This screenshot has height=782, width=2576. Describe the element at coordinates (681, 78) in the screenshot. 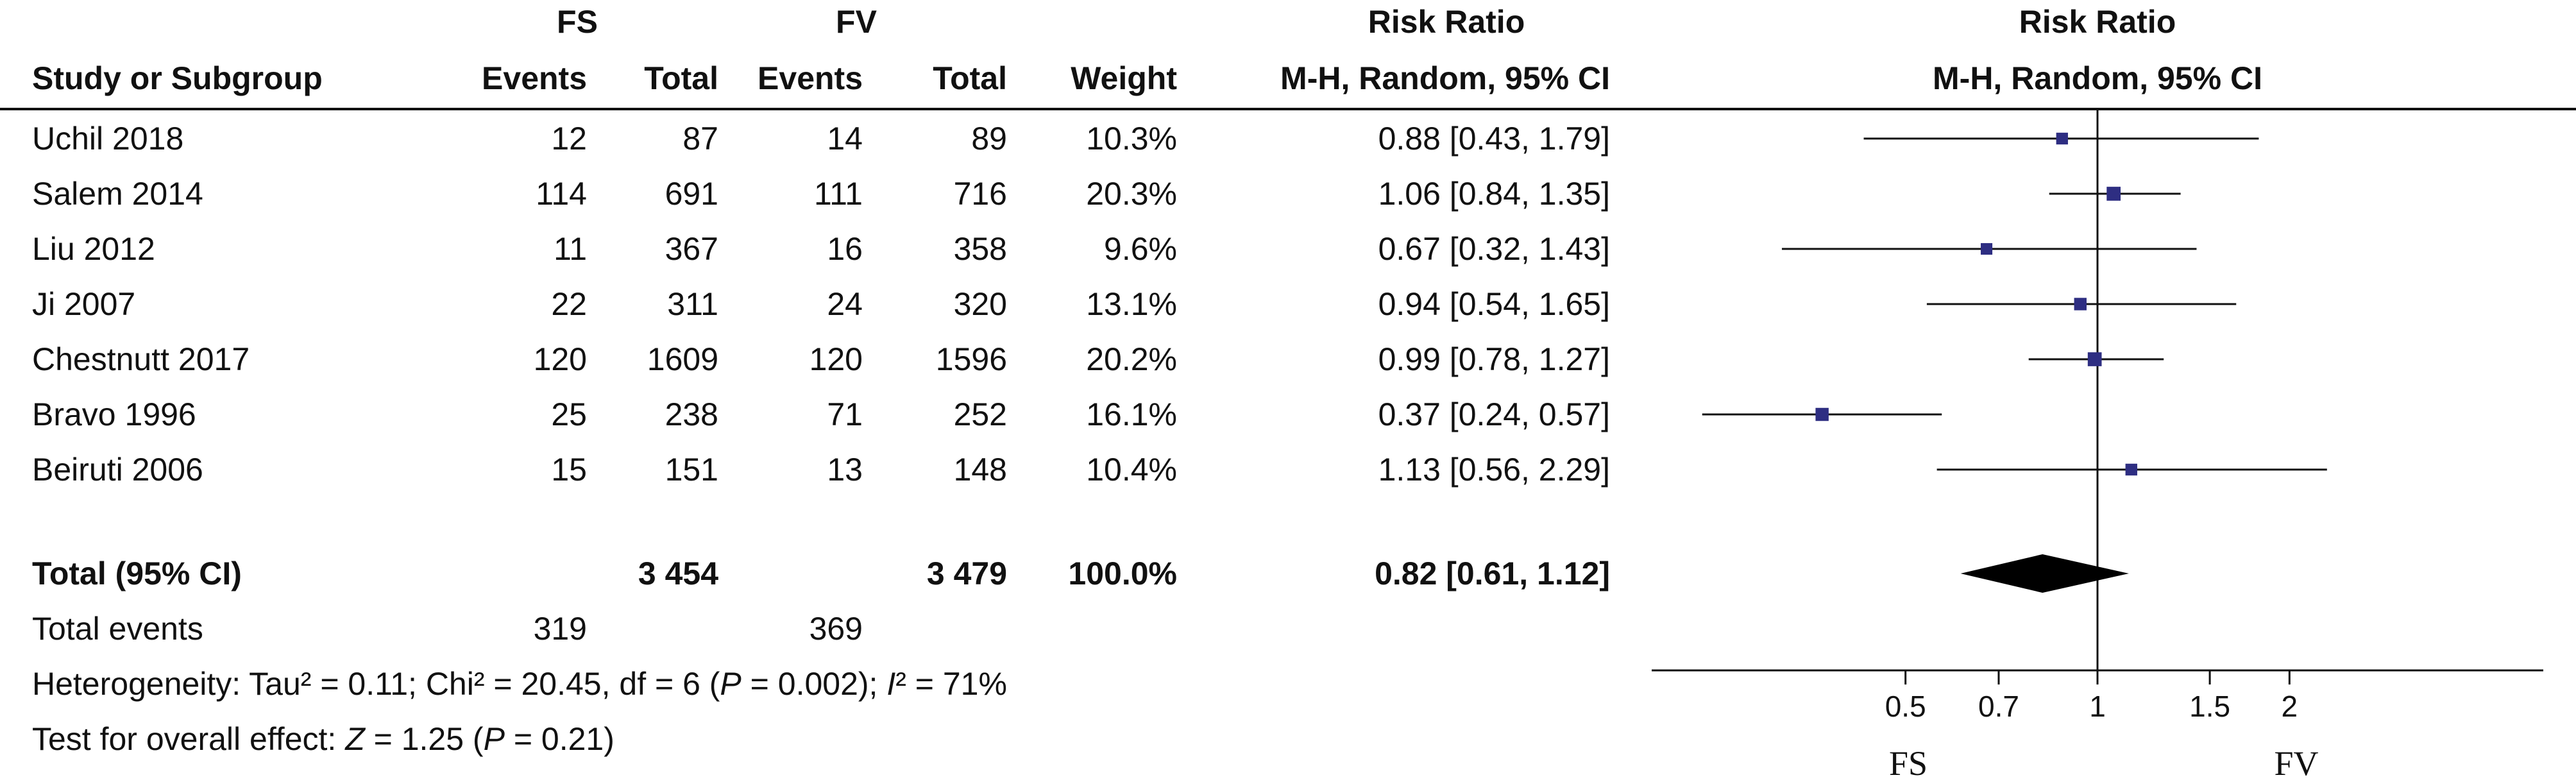

I see `col-total1-header: Total` at that location.